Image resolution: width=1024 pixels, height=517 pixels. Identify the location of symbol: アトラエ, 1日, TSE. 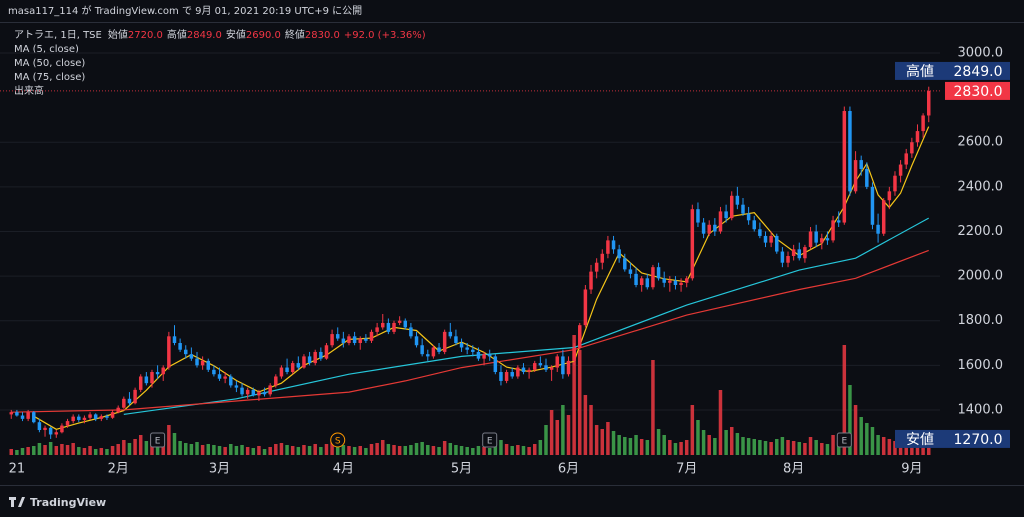
(58, 35).